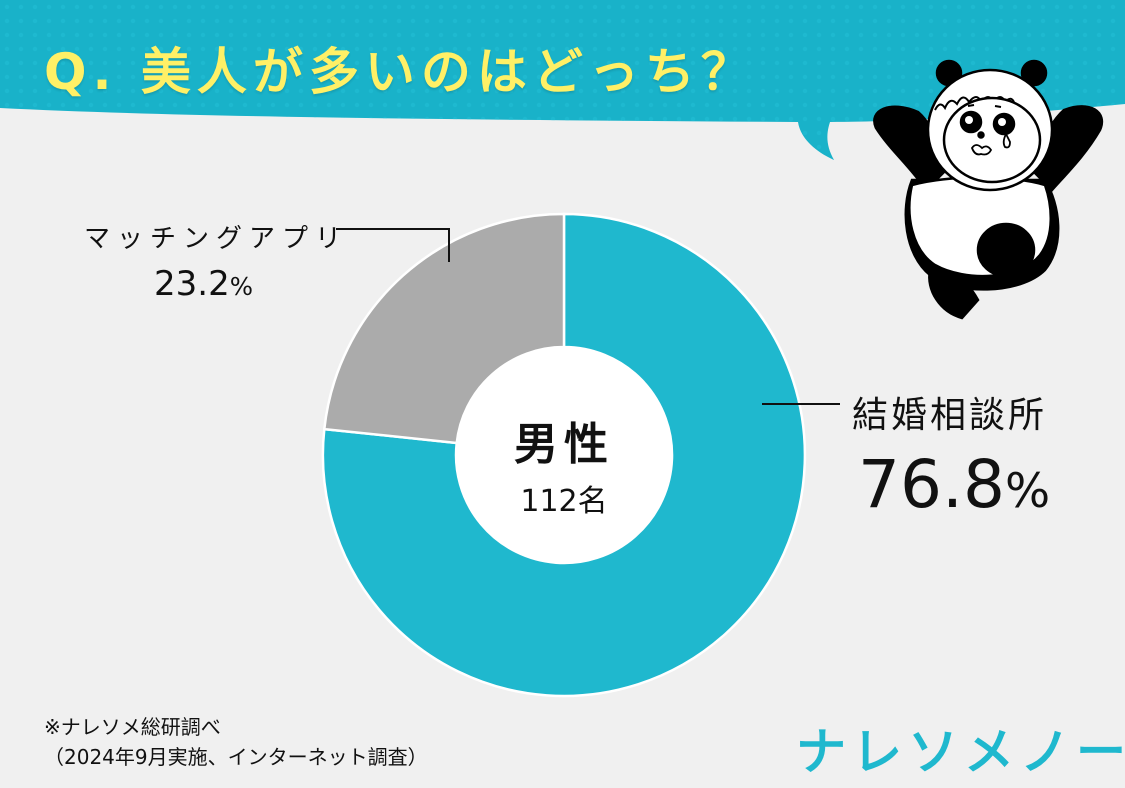 The height and width of the screenshot is (788, 1125). What do you see at coordinates (988, 189) in the screenshot?
I see `panda-mascot-icon` at bounding box center [988, 189].